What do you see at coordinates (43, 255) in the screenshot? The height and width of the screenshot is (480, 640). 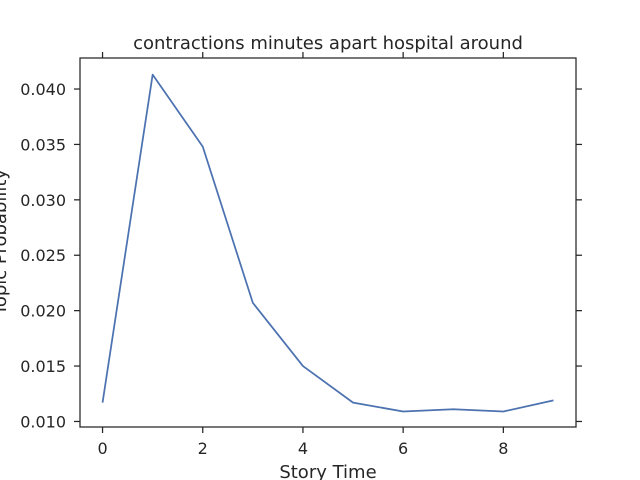 I see `y-tick-label: 0.025` at bounding box center [43, 255].